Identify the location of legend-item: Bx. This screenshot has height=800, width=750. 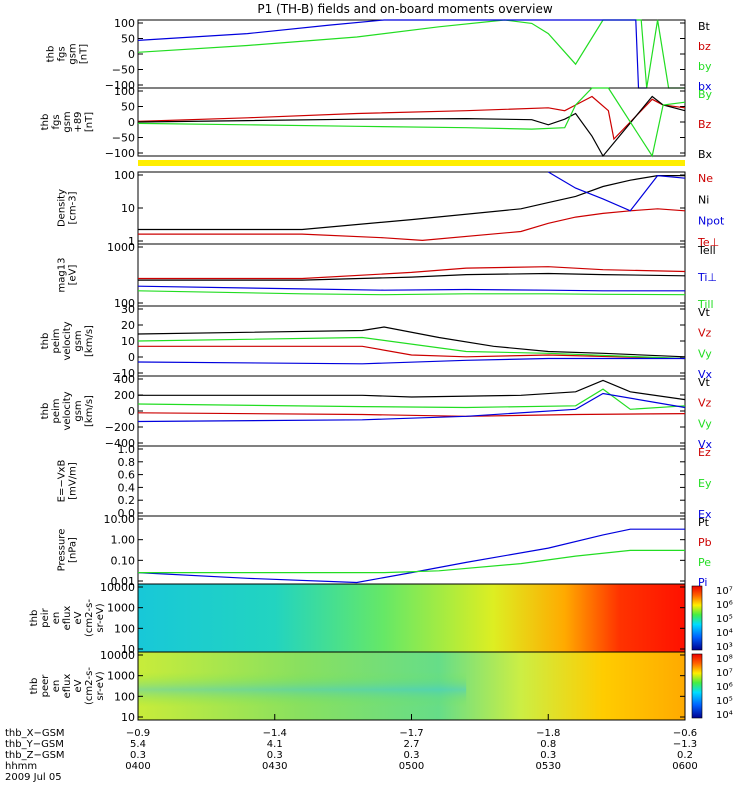
(705, 154).